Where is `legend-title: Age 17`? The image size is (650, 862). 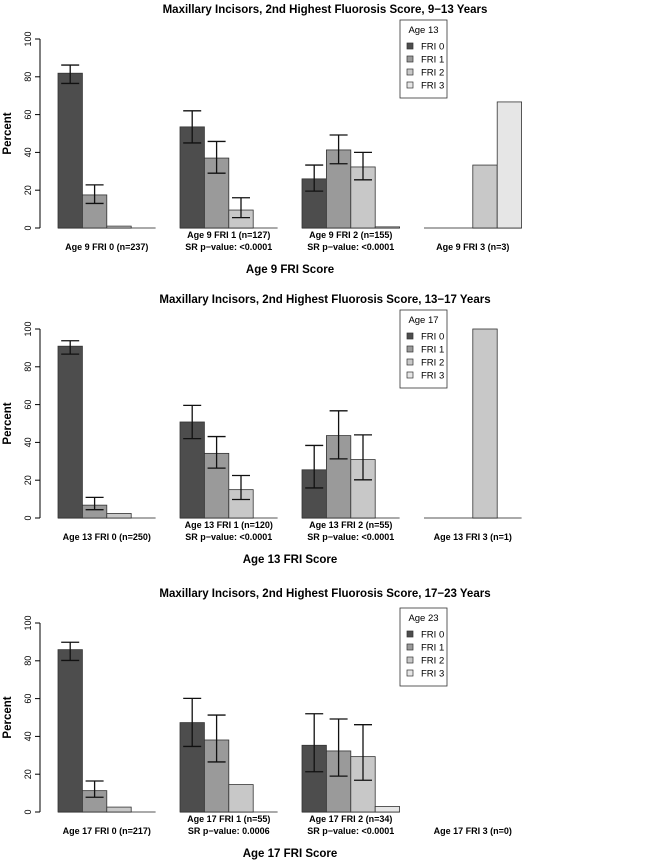
legend-title: Age 17 is located at coordinates (423, 320).